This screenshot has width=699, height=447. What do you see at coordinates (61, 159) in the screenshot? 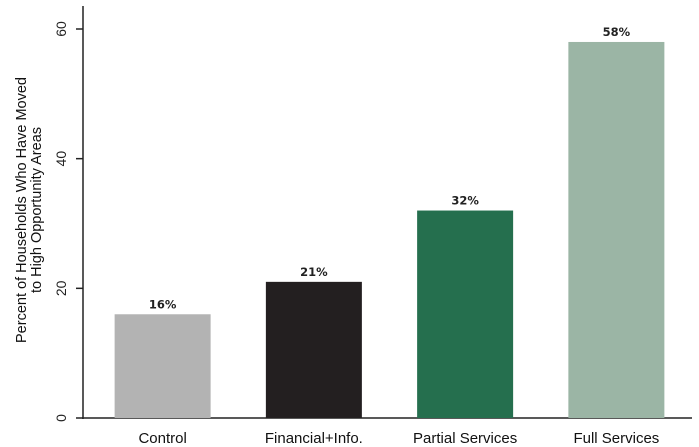
I see `y-tick-label: 40` at bounding box center [61, 159].